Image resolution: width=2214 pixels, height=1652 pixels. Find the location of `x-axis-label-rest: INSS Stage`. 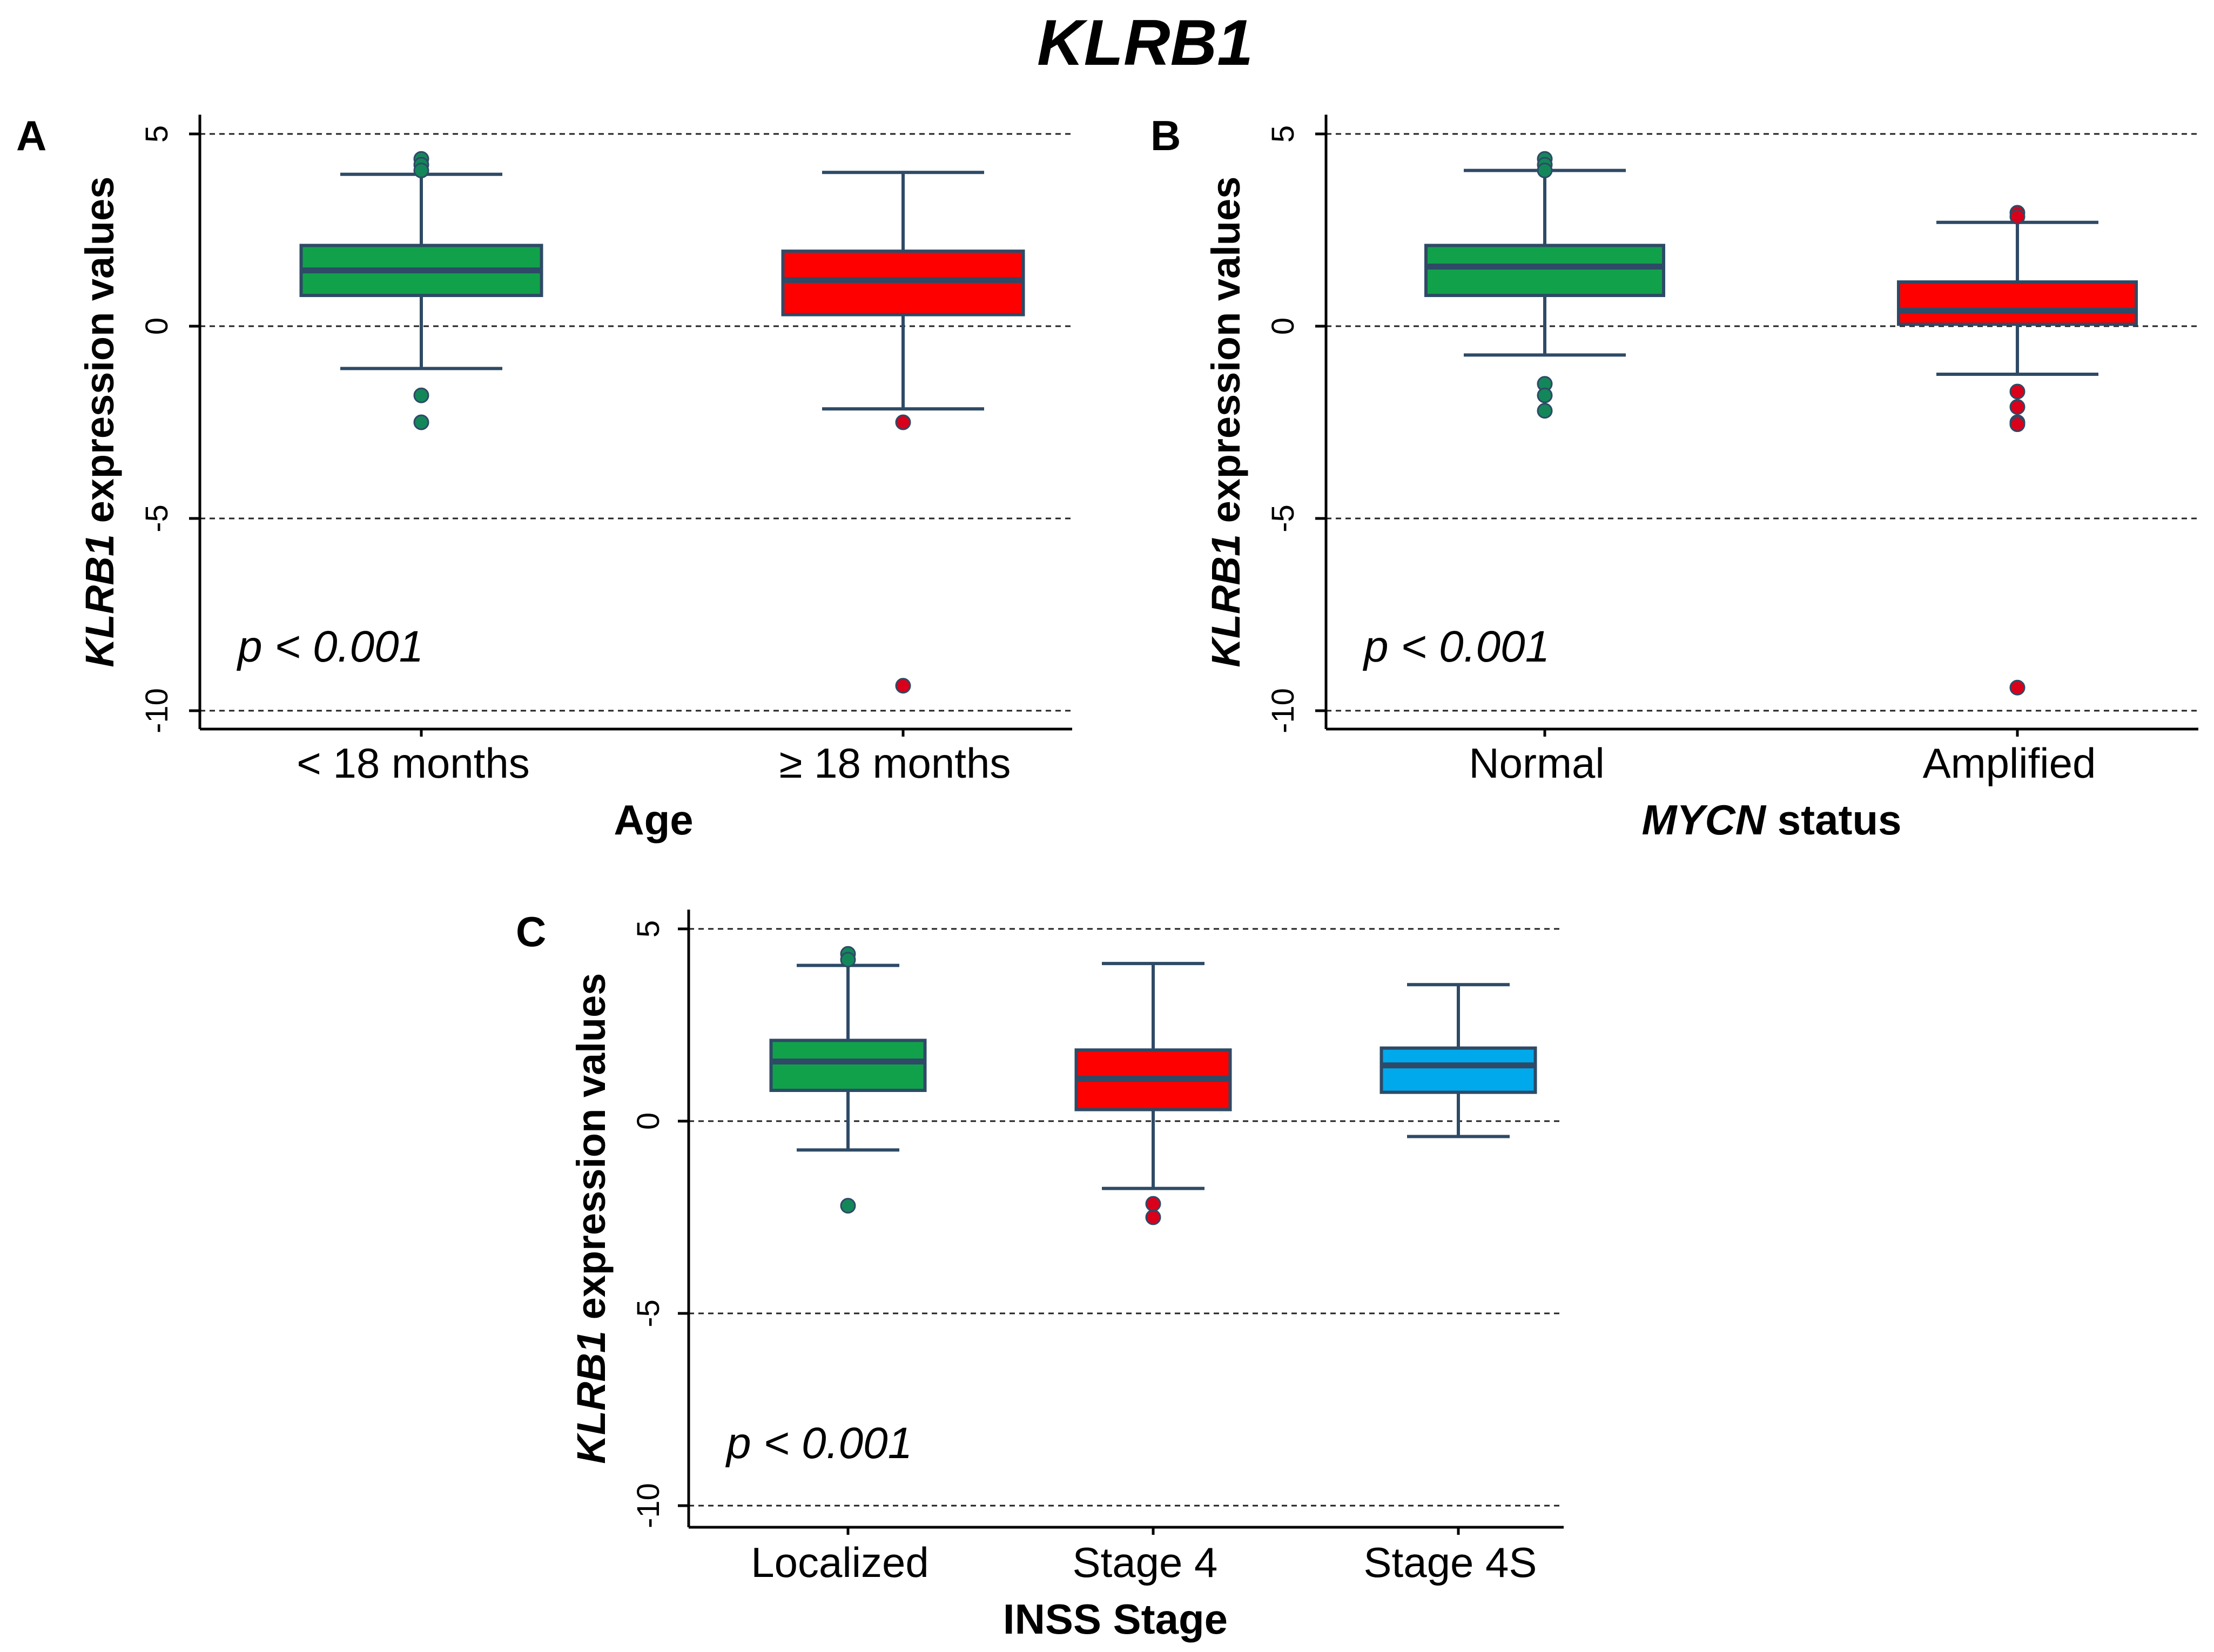

x-axis-label-rest: INSS Stage is located at coordinates (1115, 1619).